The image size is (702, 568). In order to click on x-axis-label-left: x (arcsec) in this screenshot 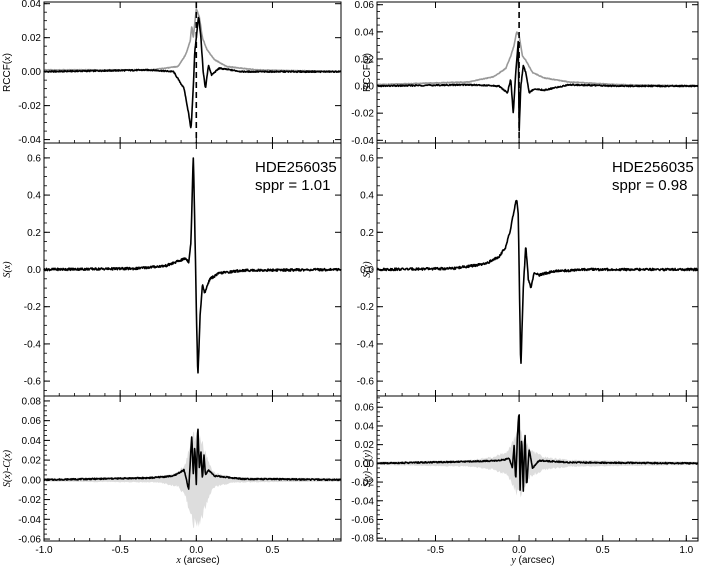, I will do `click(197, 560)`.